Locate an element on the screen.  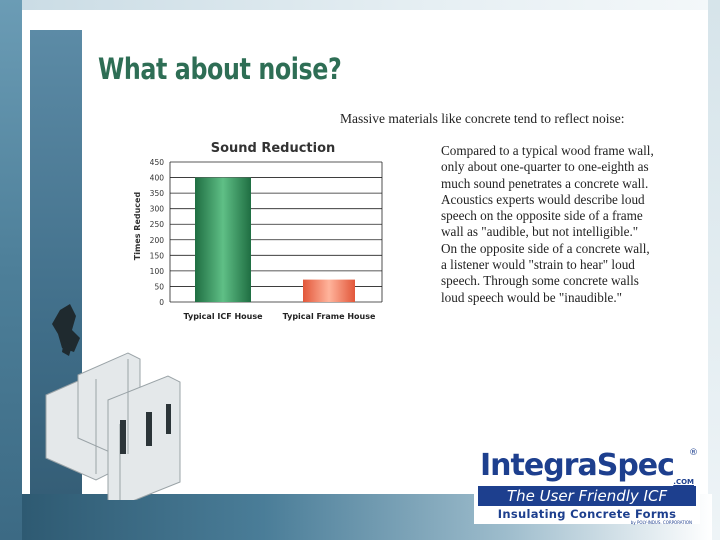
logo-domain: .COM is located at coordinates (683, 482).